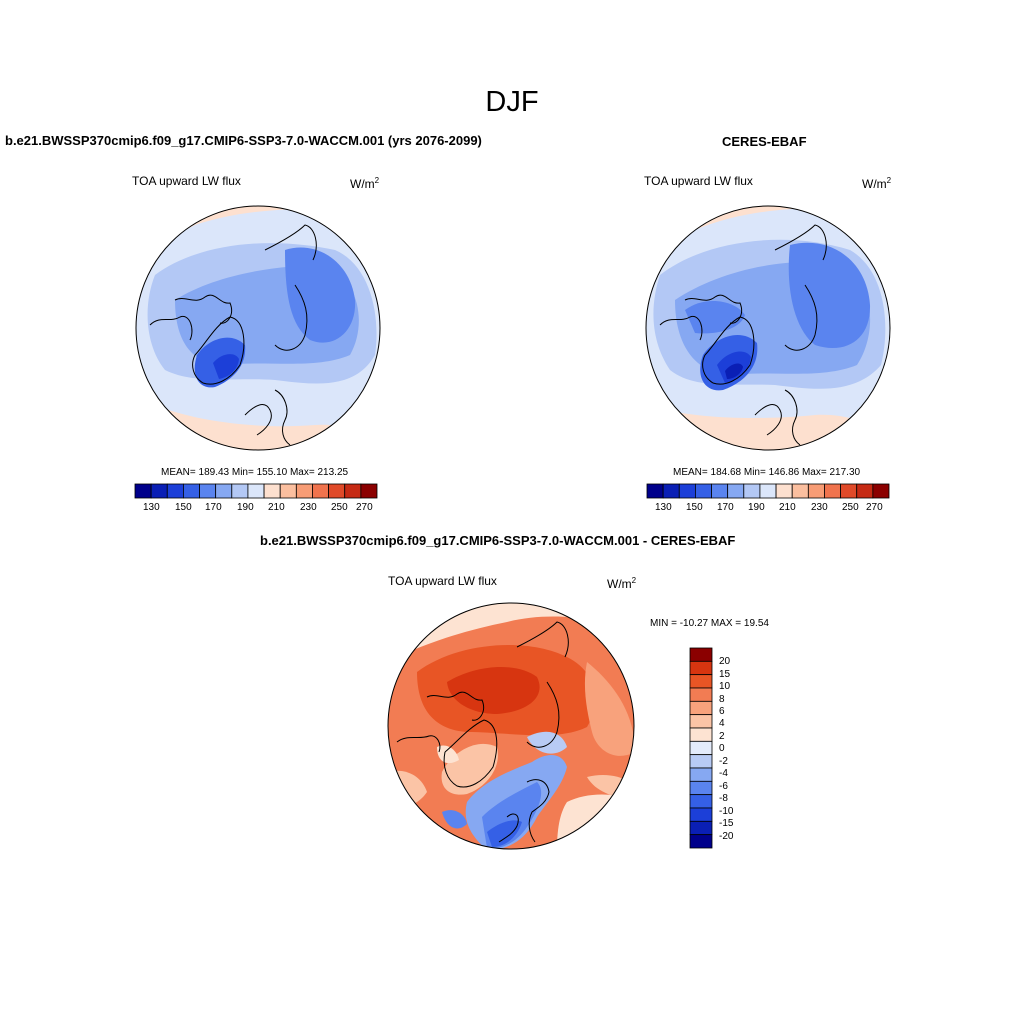 The image size is (1024, 1024). Describe the element at coordinates (722, 736) in the screenshot. I see `cb3-tick-label: 2` at that location.